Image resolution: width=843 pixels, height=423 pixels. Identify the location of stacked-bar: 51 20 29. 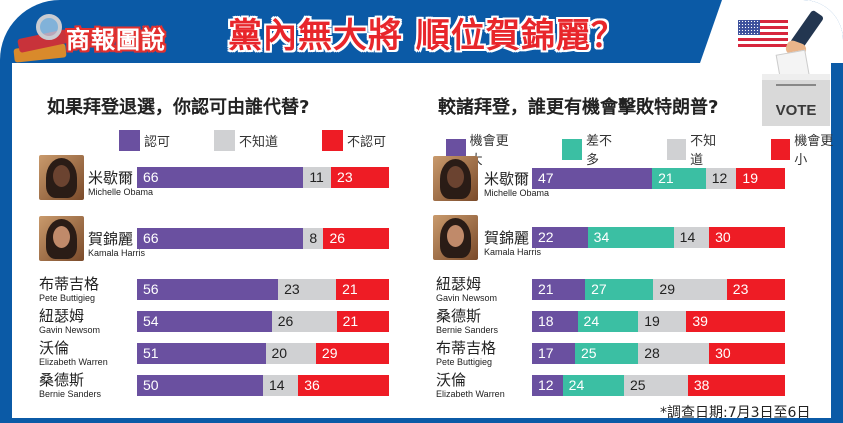
(263, 353).